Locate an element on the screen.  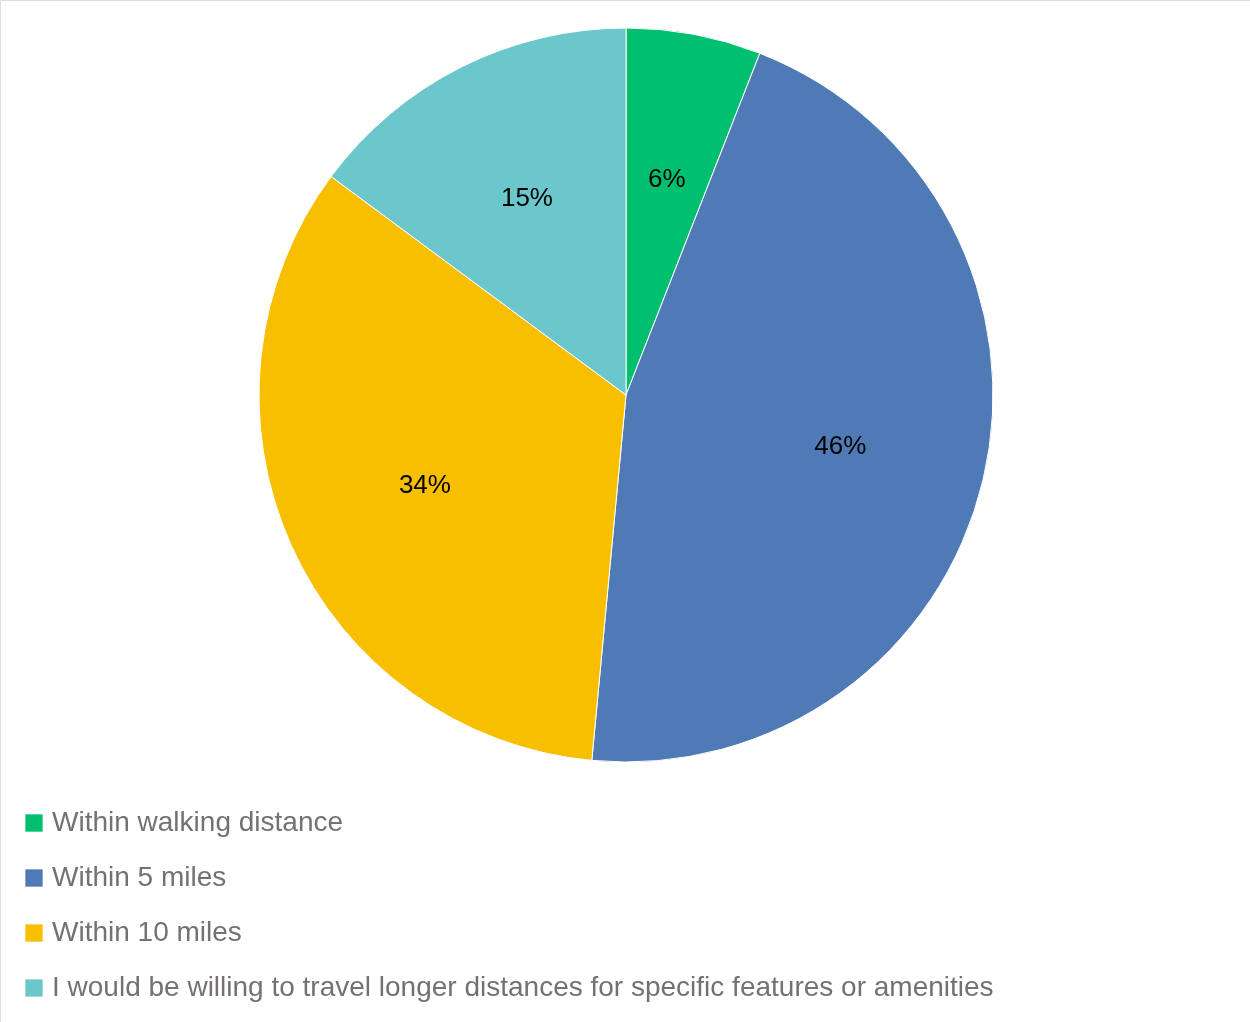
legend-label: Within 5 miles is located at coordinates (139, 876).